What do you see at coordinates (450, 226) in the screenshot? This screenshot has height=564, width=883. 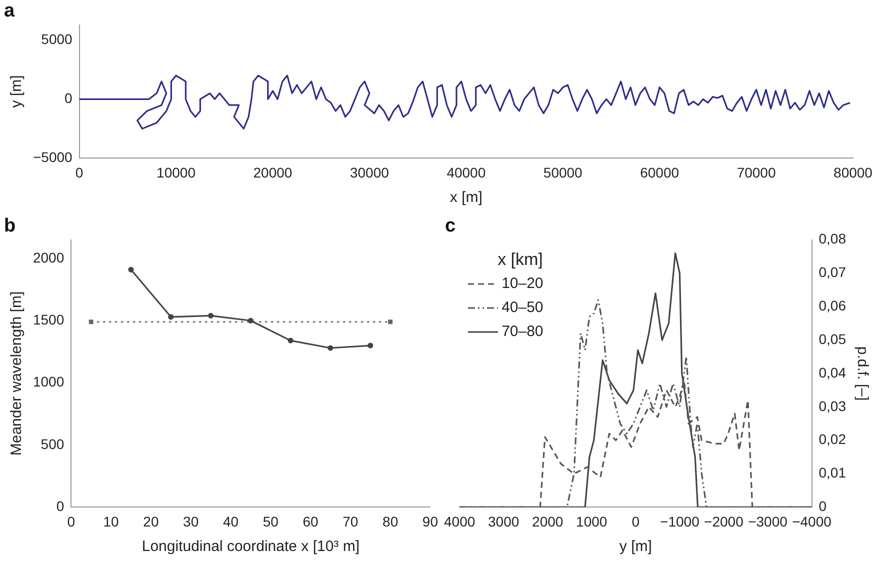 I see `chart-title: c` at bounding box center [450, 226].